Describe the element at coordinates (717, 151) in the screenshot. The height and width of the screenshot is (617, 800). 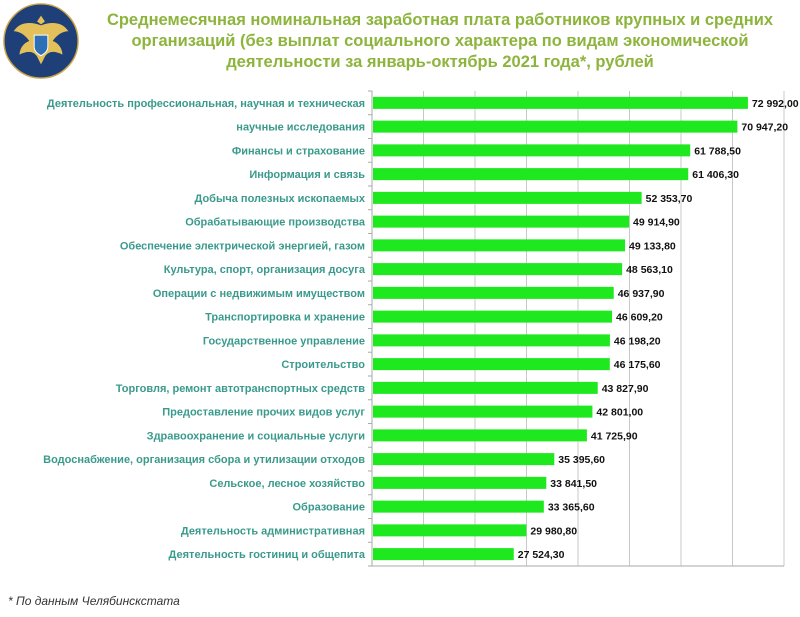
I see `value-label: 61 788,50` at that location.